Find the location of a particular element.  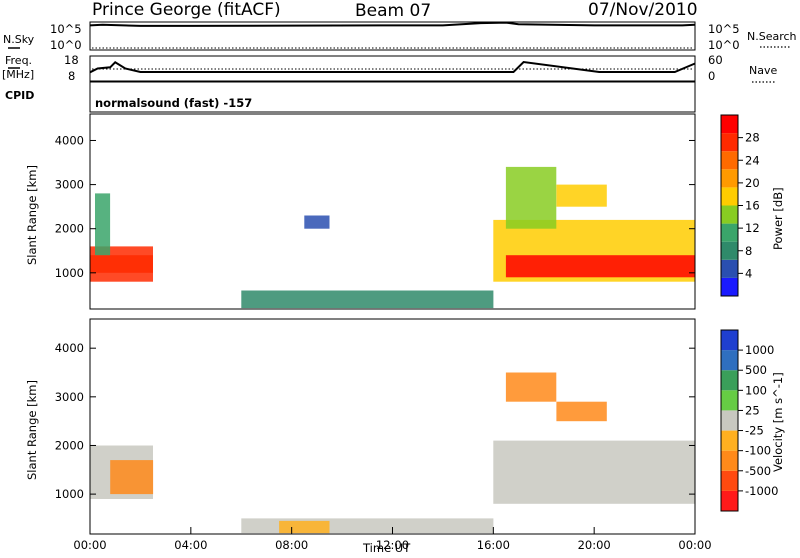

colorbar-tick-label: 16 is located at coordinates (752, 206).